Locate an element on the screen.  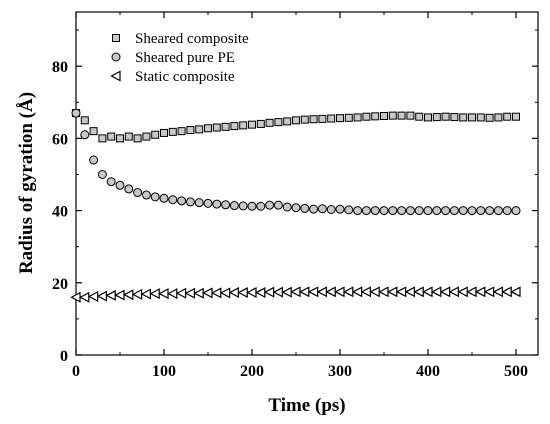
legend-label-static-composite: Static composite is located at coordinates (185, 77).